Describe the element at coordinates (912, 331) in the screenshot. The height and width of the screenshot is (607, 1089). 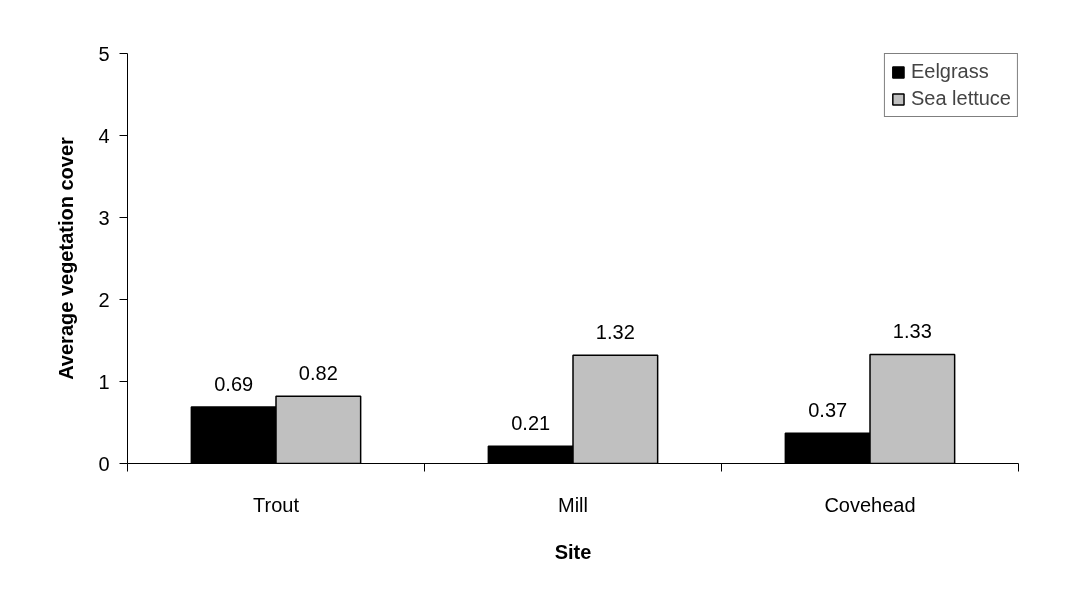
I see `data-label: 1.33` at that location.